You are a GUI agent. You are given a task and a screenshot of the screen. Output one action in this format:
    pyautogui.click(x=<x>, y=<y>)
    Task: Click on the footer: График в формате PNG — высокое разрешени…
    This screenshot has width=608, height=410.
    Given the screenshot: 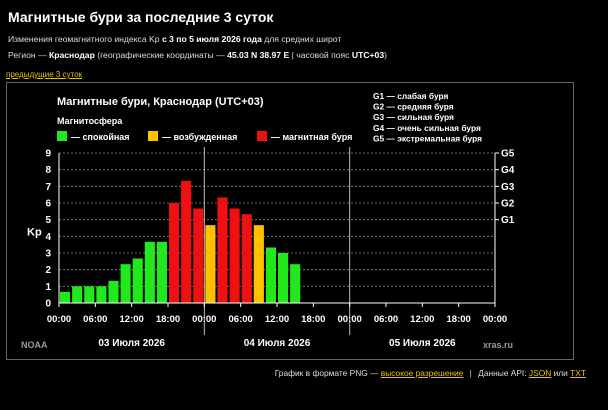 What is the action you would take?
    pyautogui.click(x=430, y=373)
    